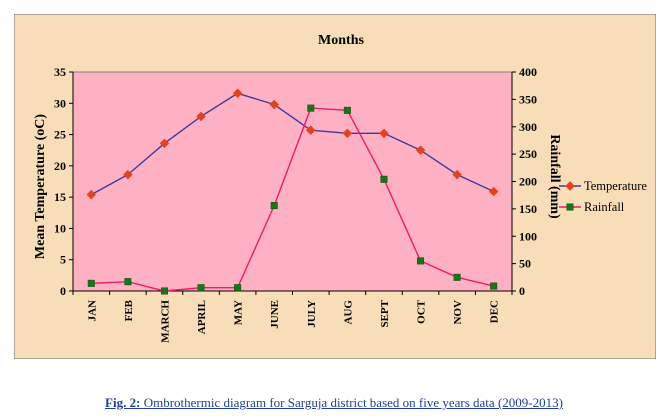 This screenshot has width=668, height=420. What do you see at coordinates (522, 291) in the screenshot?
I see `y-right-tick-label: 0` at bounding box center [522, 291].